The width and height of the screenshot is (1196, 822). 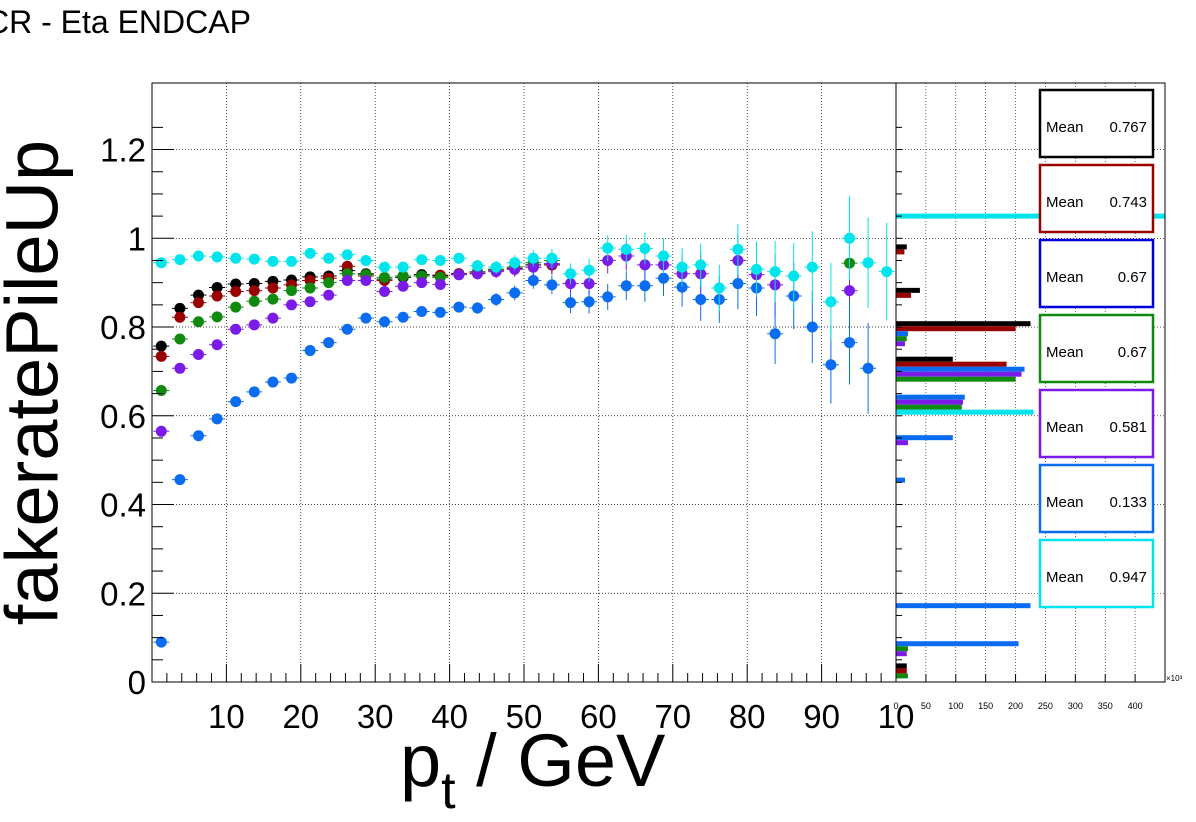 I want to click on x-tick-label: 30, so click(x=375, y=716).